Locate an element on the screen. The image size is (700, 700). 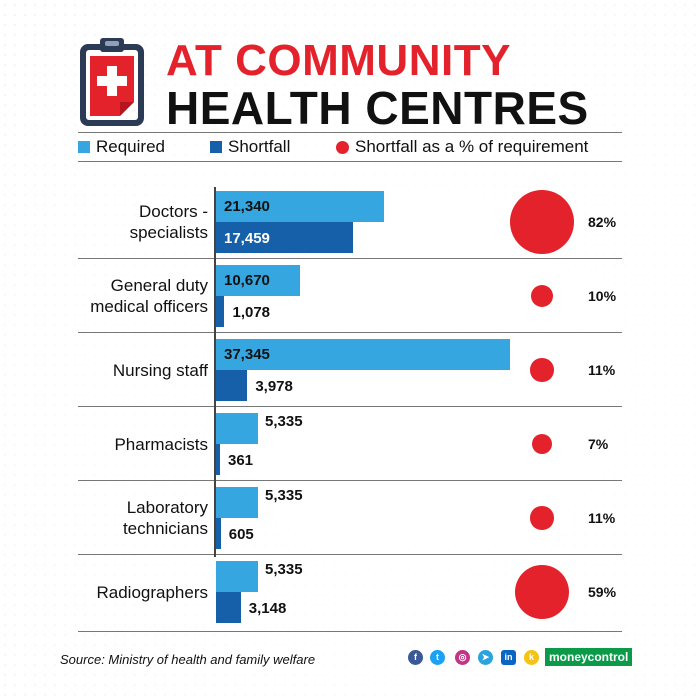
category-label-line: technicians is located at coordinates (165, 528).